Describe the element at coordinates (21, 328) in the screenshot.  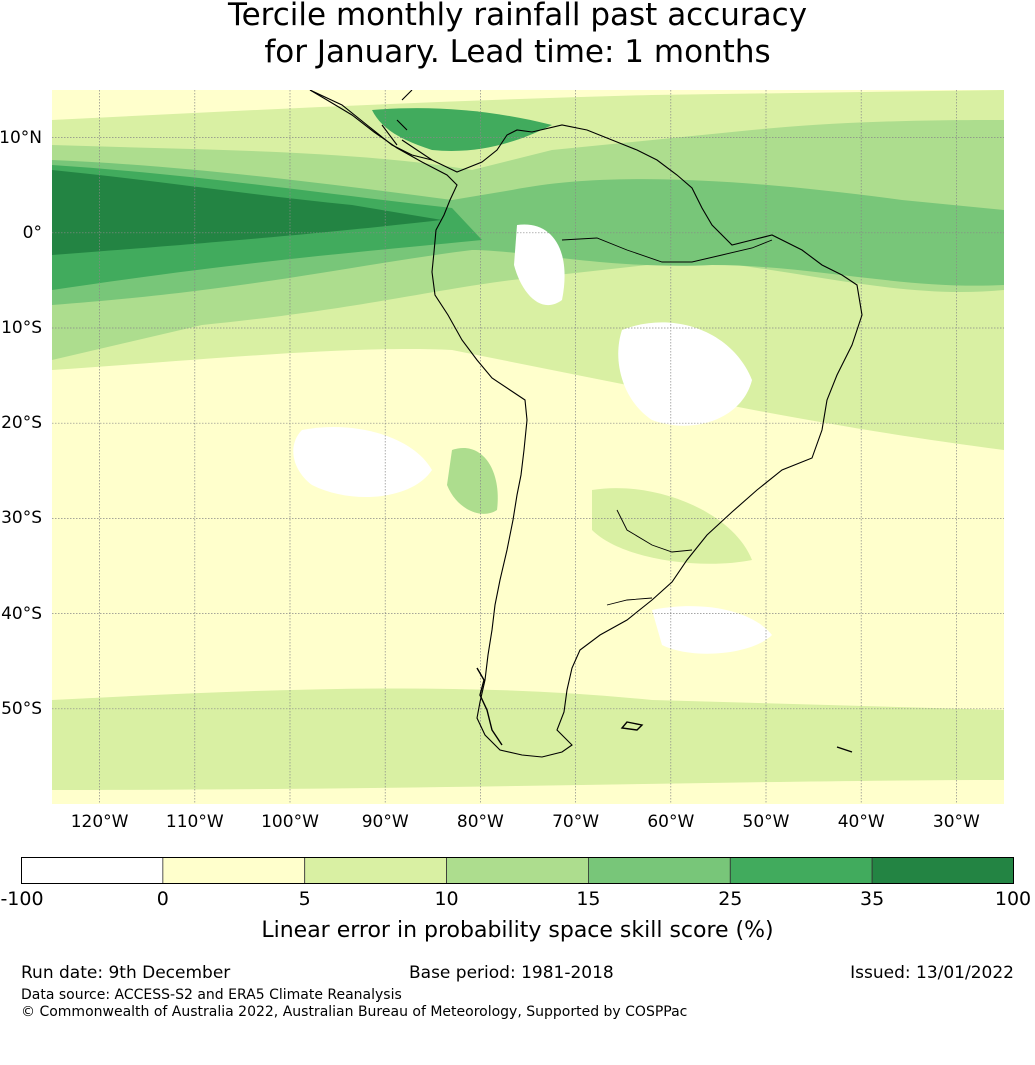
I see `latitude-label: 10°S` at that location.